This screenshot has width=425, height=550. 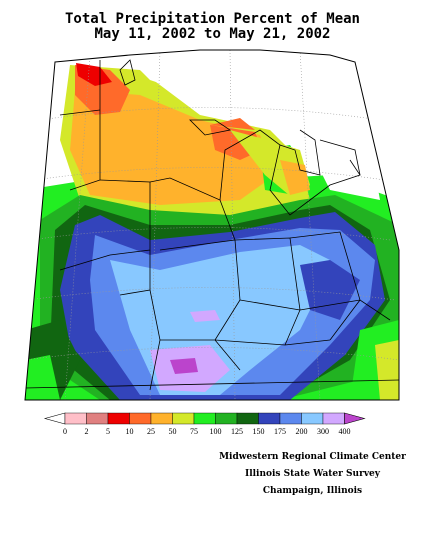 I want to click on credit-line3: Champaign, Illinois, so click(x=312, y=491).